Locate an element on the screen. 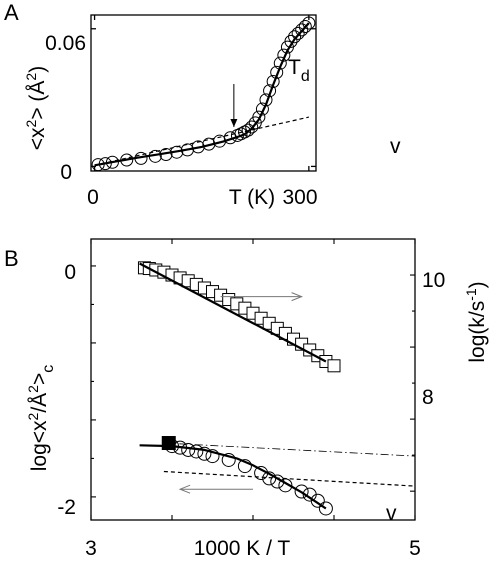 This screenshot has width=495, height=562. panel-a-v-label: v is located at coordinates (395, 146).